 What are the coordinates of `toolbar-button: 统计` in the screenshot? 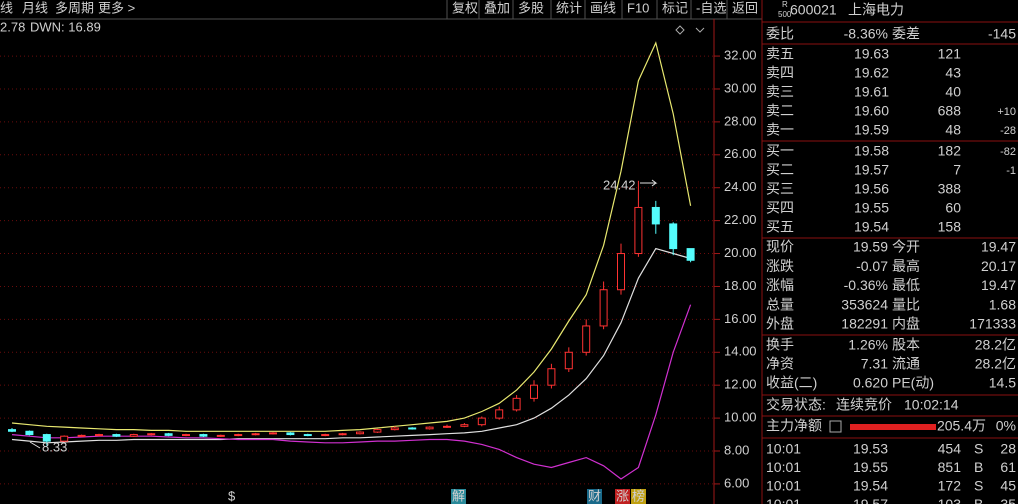 It's located at (569, 7).